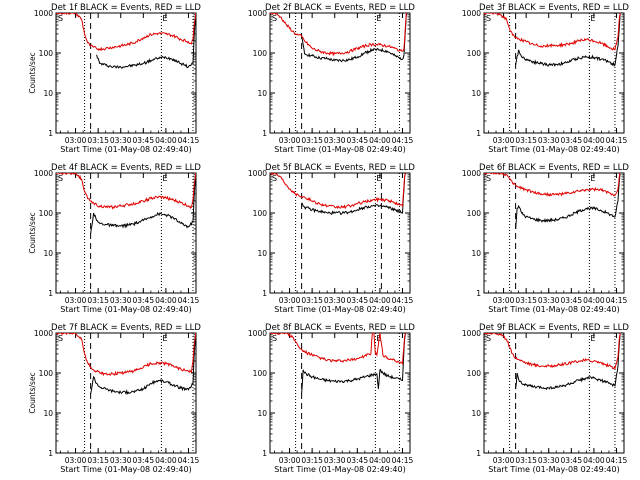  Describe the element at coordinates (554, 328) in the screenshot. I see `panel-title: Det 9f BLACK = Events, RED = LLD` at that location.